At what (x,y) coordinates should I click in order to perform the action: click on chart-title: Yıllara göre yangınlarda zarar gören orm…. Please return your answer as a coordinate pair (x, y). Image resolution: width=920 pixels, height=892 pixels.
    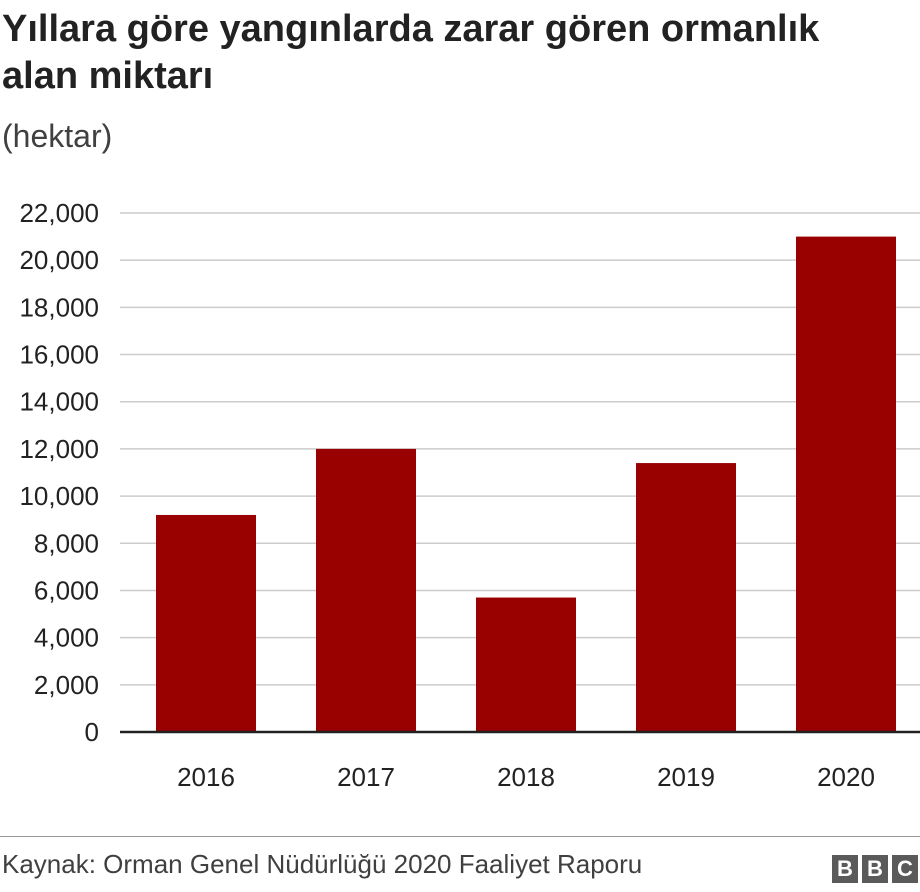
    Looking at the image, I should click on (411, 52).